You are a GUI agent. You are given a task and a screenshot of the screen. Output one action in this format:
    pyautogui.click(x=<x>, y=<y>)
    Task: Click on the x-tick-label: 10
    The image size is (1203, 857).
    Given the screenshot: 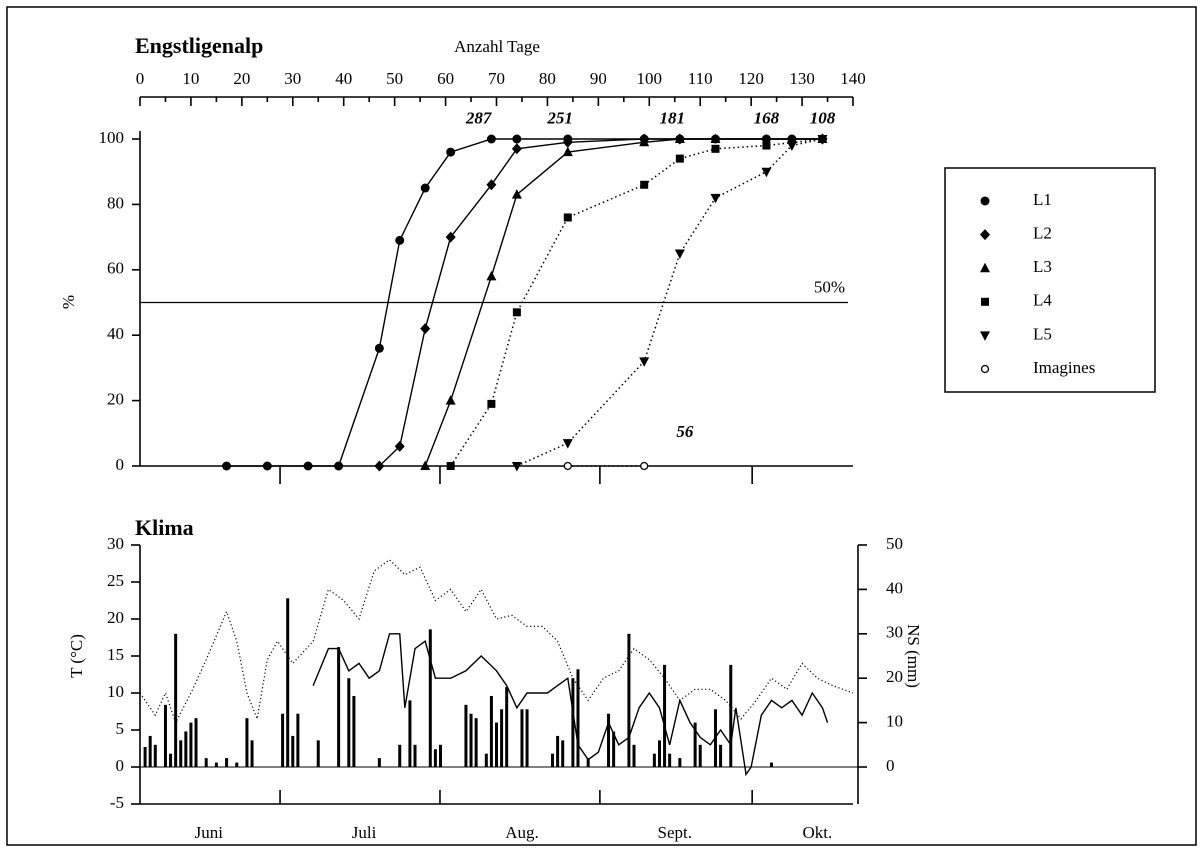 What is the action you would take?
    pyautogui.click(x=190, y=78)
    